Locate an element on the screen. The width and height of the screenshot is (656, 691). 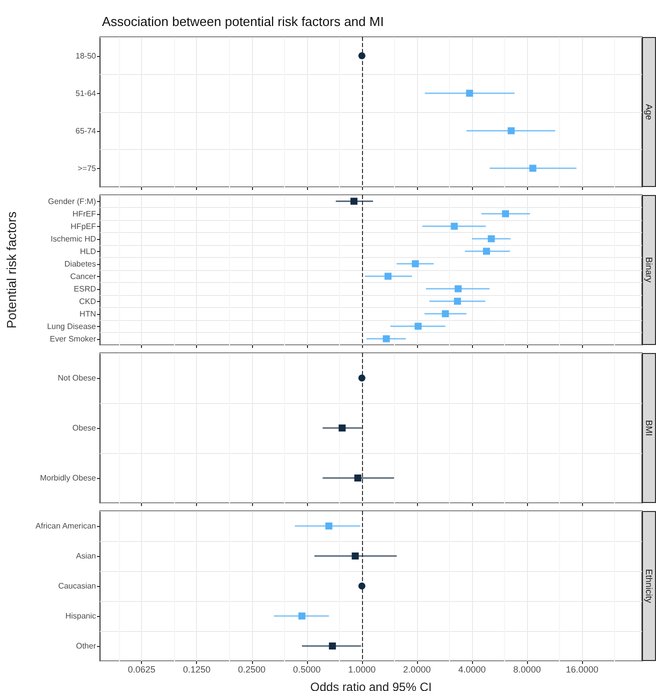
y-tick-label: HLD is located at coordinates (88, 251).